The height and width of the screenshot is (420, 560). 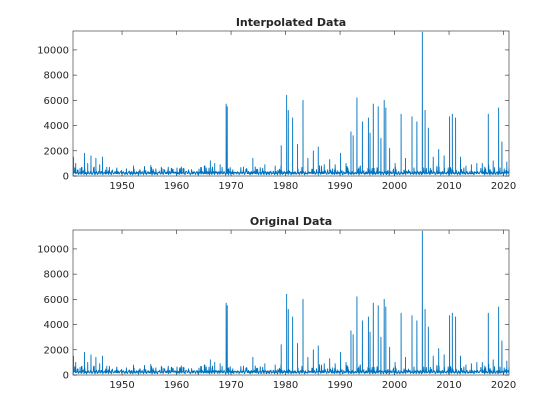 I want to click on chart-title: Interpolated Data, so click(x=291, y=22).